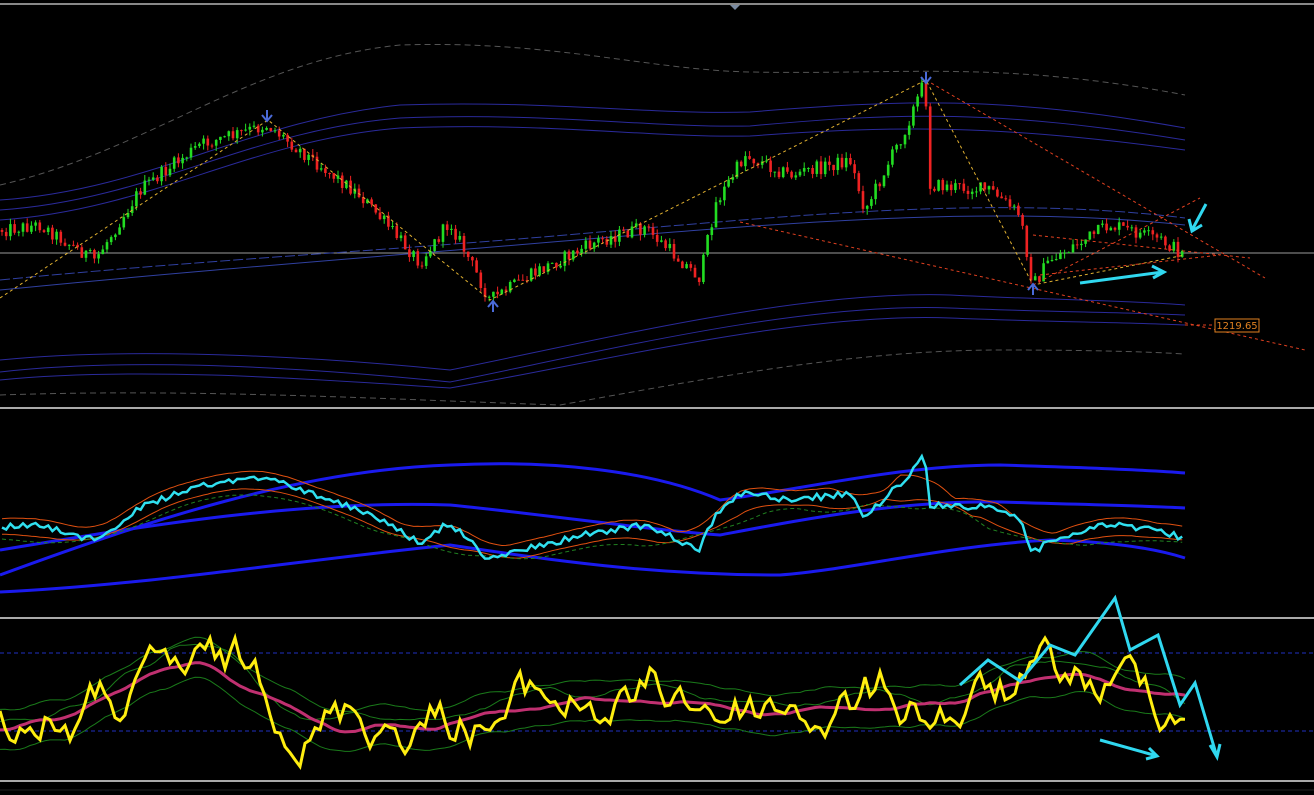 Image resolution: width=1314 pixels, height=795 pixels. What do you see at coordinates (592, 506) in the screenshot?
I see `signal-line` at bounding box center [592, 506].